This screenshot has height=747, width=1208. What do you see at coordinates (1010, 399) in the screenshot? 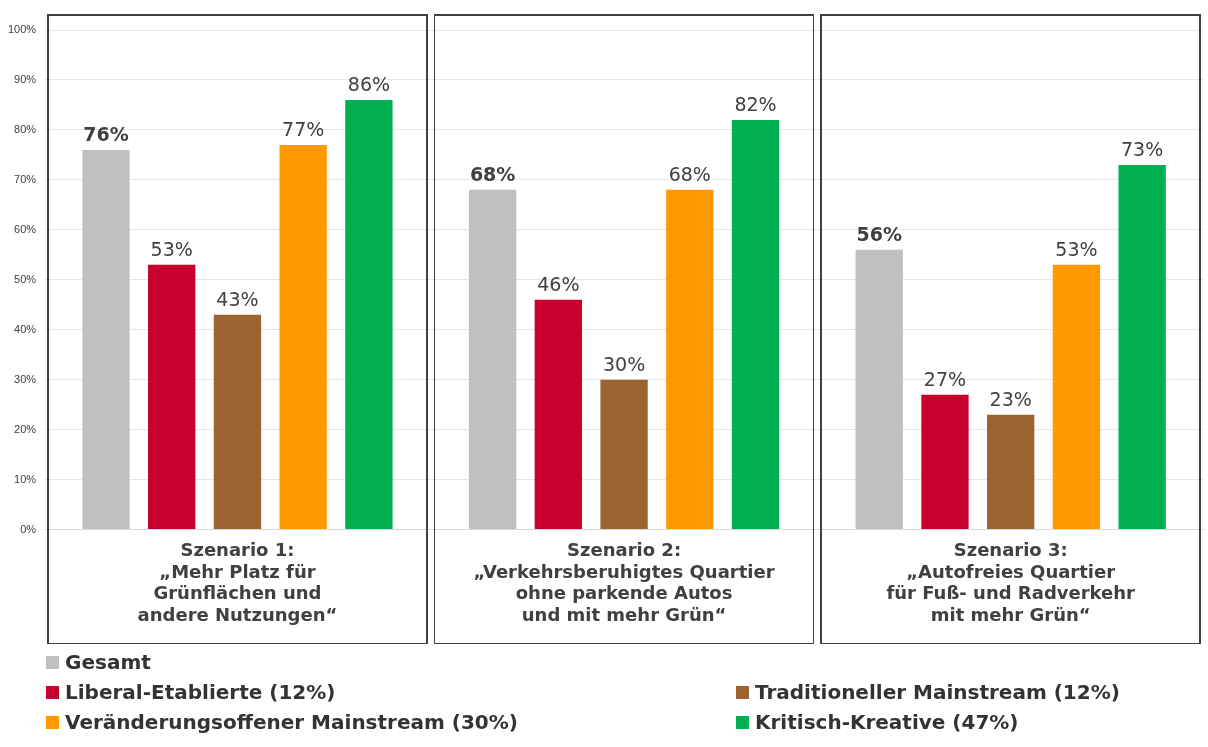
I see `text: 23%` at bounding box center [1010, 399].